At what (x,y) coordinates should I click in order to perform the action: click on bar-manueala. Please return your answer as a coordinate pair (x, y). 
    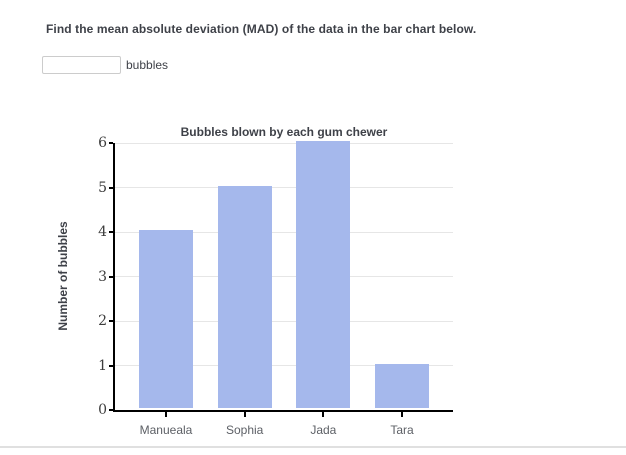
    Looking at the image, I should click on (166, 319).